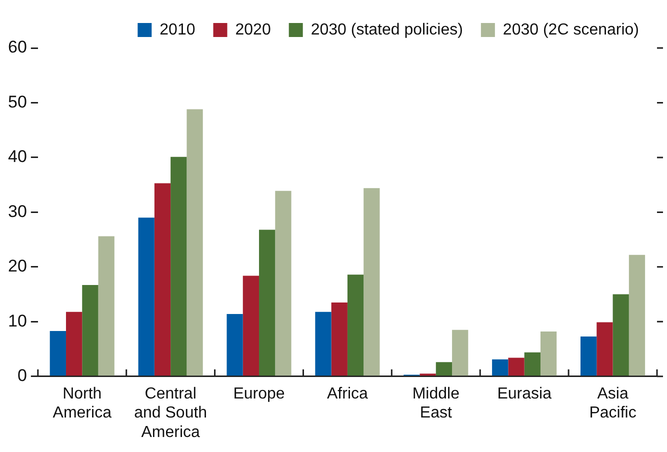  Describe the element at coordinates (17, 211) in the screenshot. I see `y-tick-label: 30` at that location.